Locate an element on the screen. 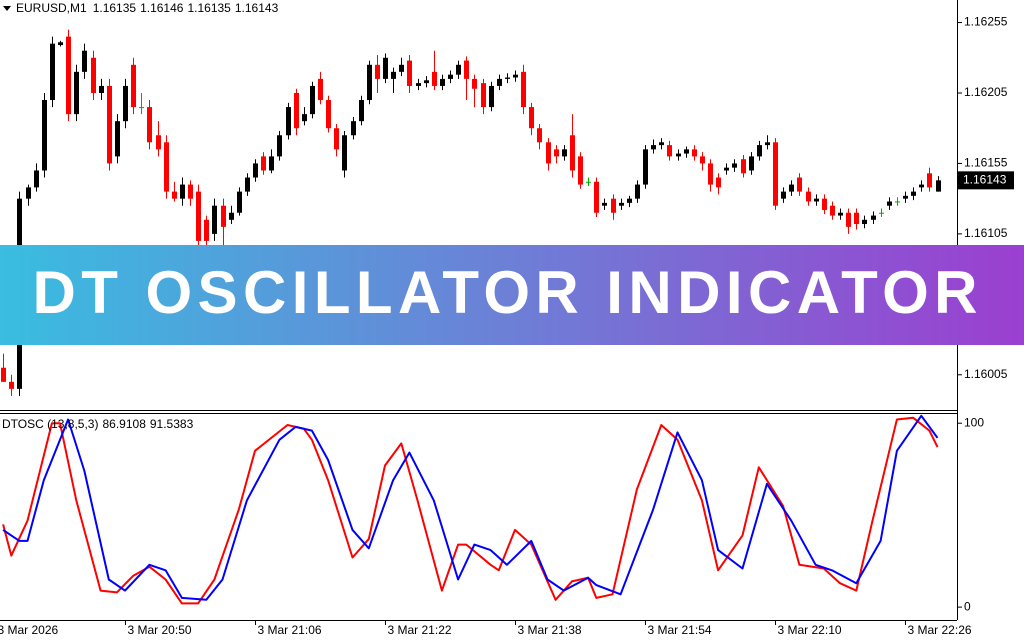  price-label: 1.16143 is located at coordinates (985, 180).